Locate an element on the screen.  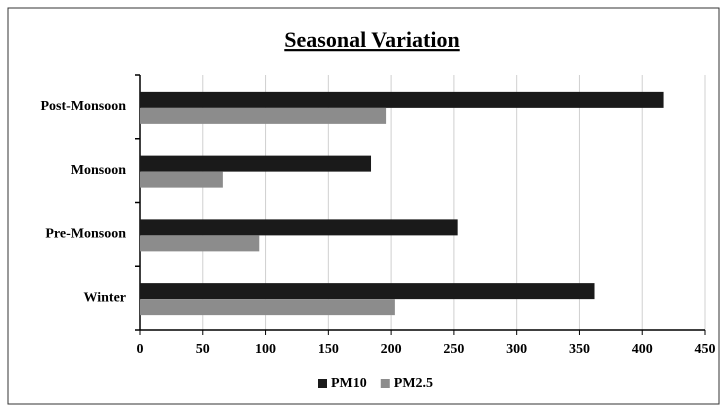
x-tick-label: 450 is located at coordinates (705, 349).